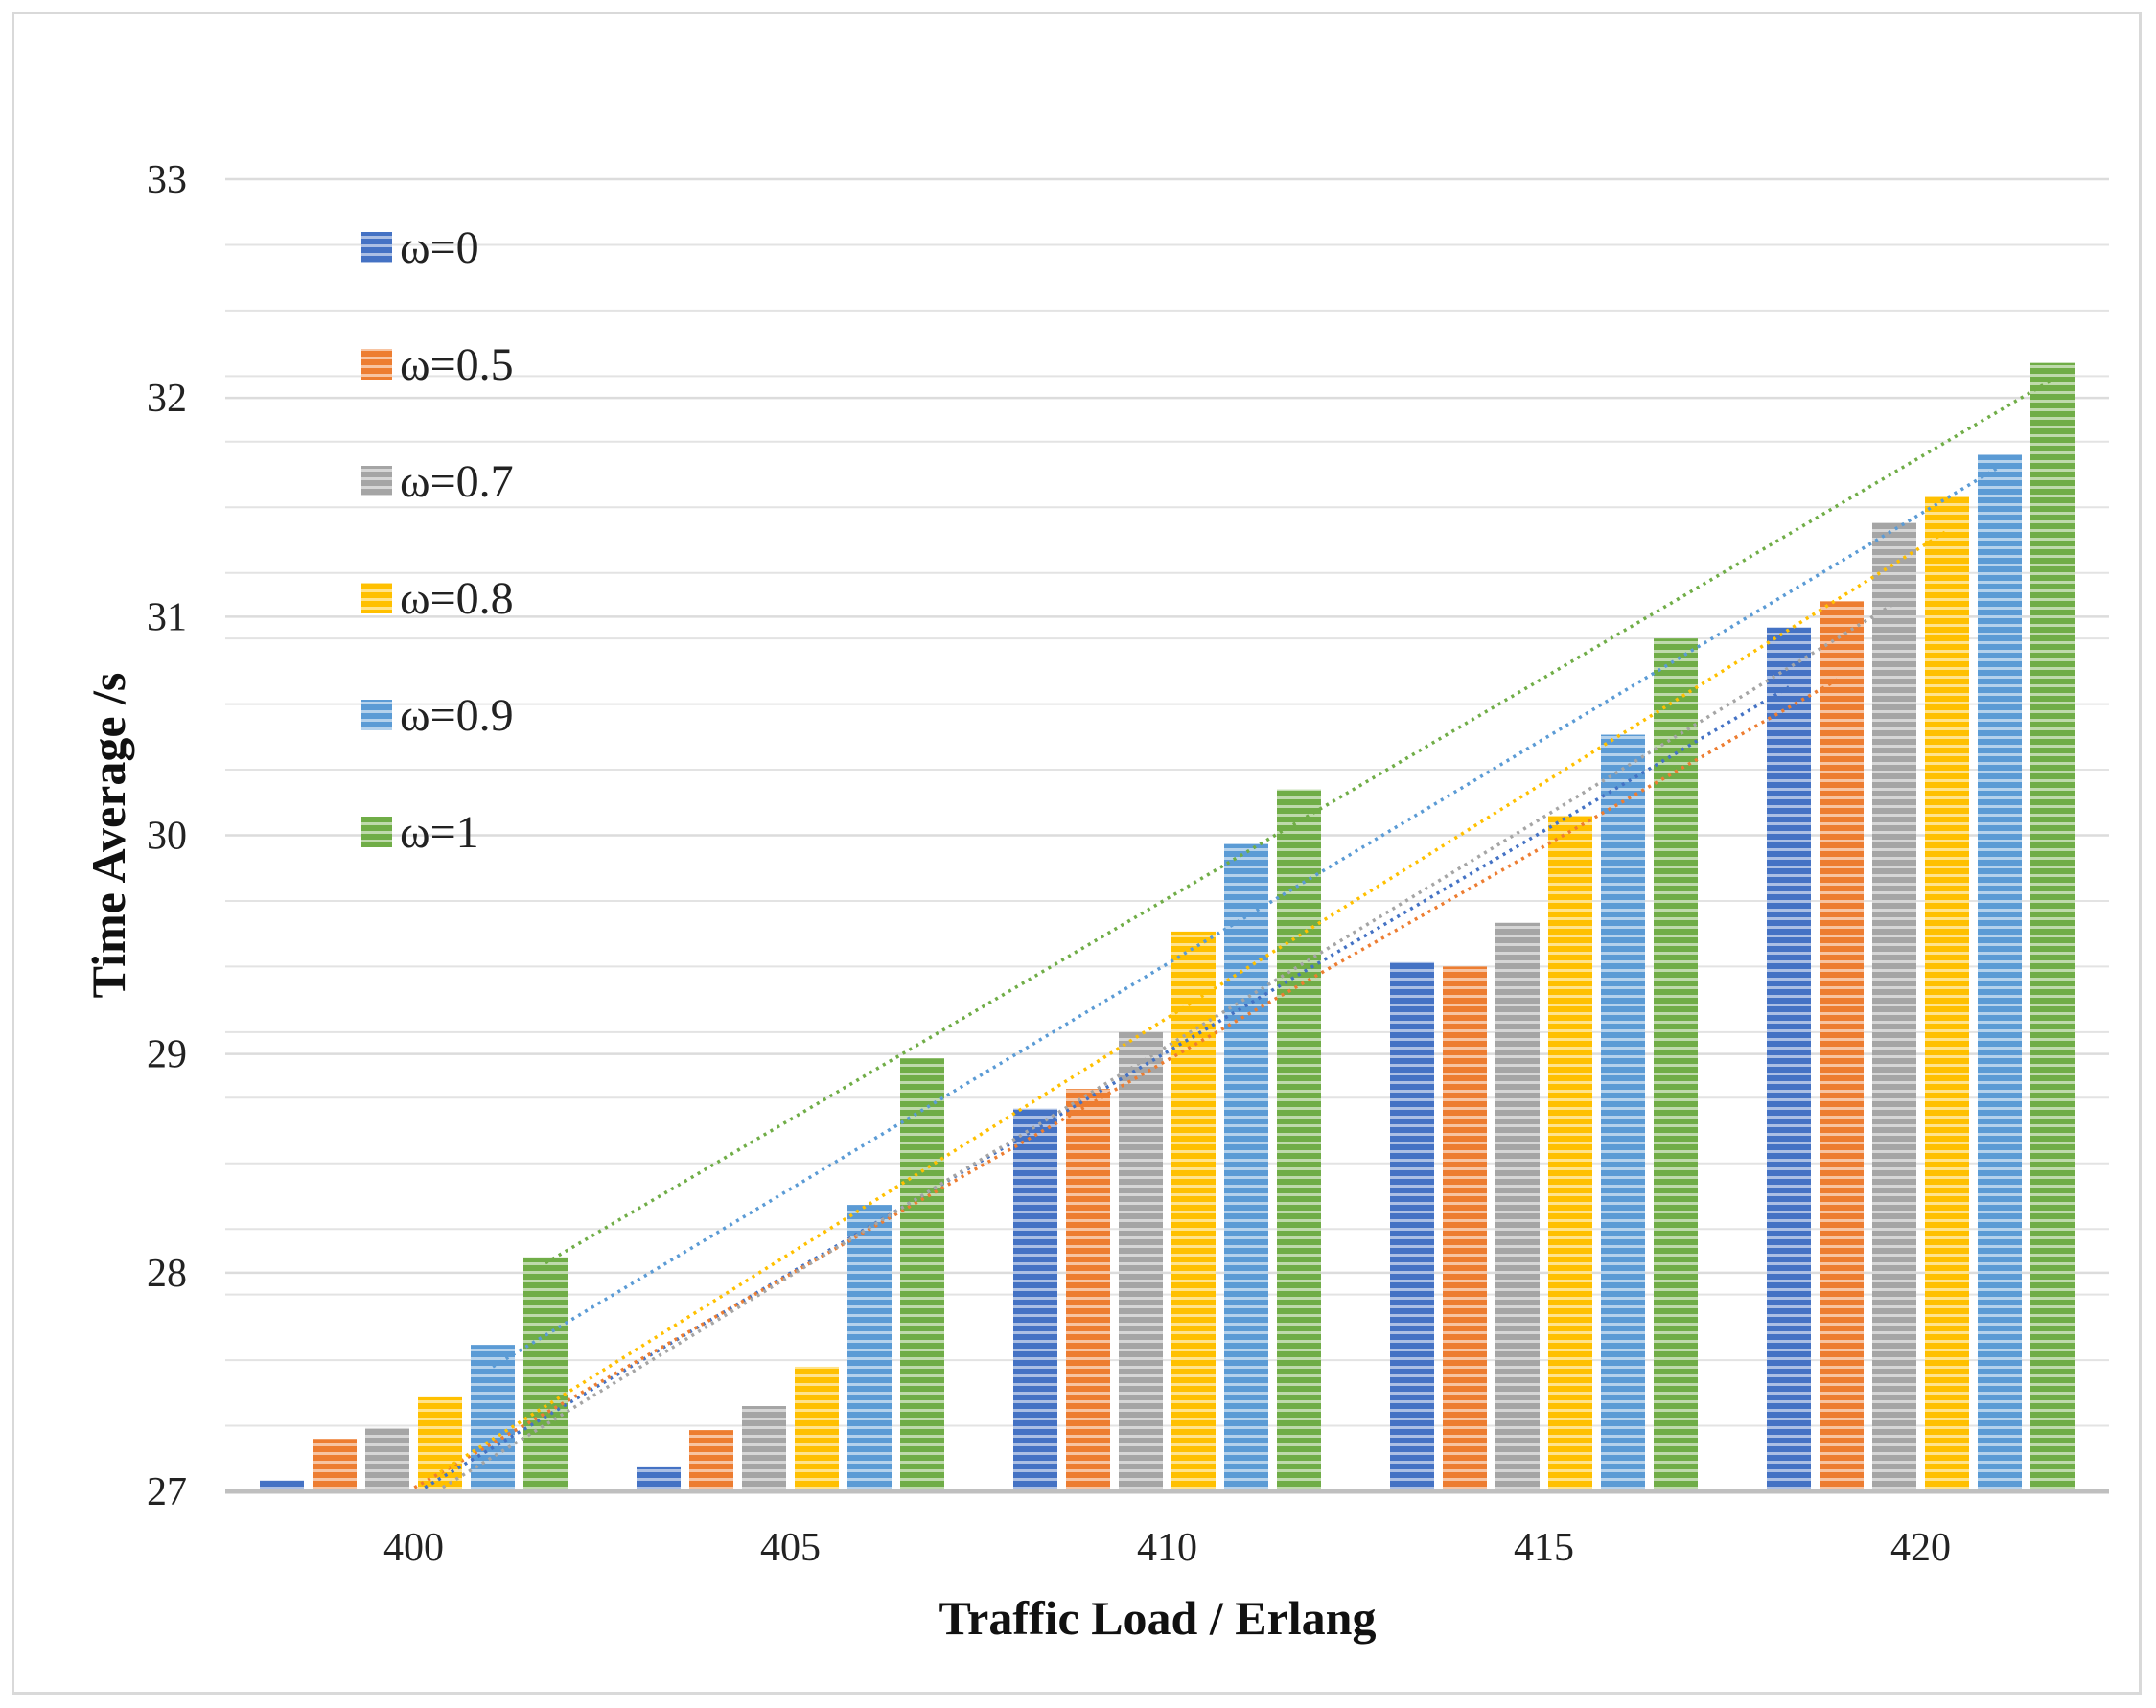  Describe the element at coordinates (457, 598) in the screenshot. I see `legend-label: ω=0.8` at that location.